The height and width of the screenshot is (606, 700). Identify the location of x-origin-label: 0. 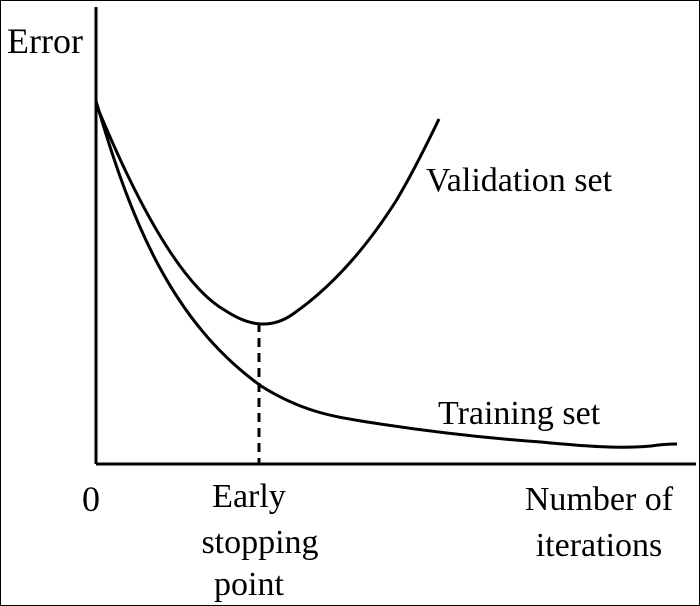
(91, 499).